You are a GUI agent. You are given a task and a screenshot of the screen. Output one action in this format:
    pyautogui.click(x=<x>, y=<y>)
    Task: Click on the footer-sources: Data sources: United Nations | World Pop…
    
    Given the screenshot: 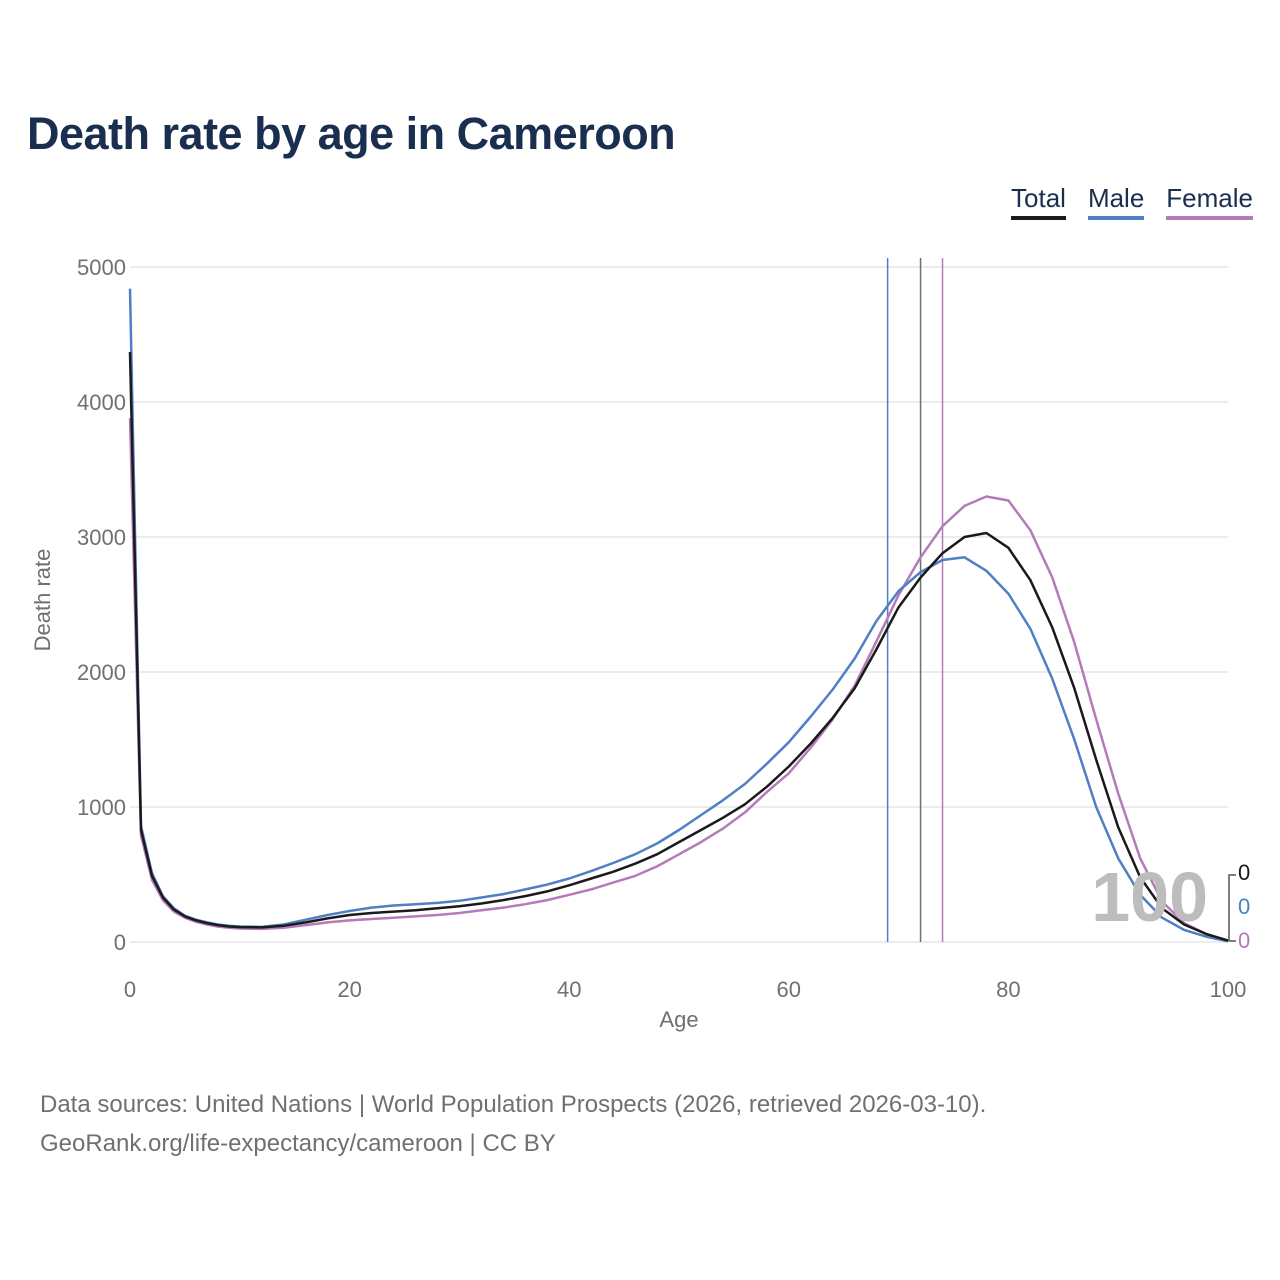 What is the action you would take?
    pyautogui.click(x=513, y=1104)
    